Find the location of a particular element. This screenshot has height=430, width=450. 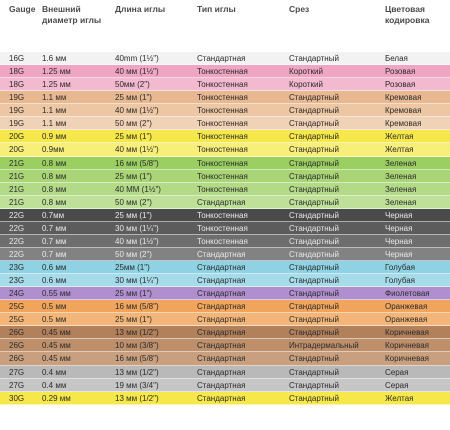

cell-color-code: Оранжевая is located at coordinates (406, 307).